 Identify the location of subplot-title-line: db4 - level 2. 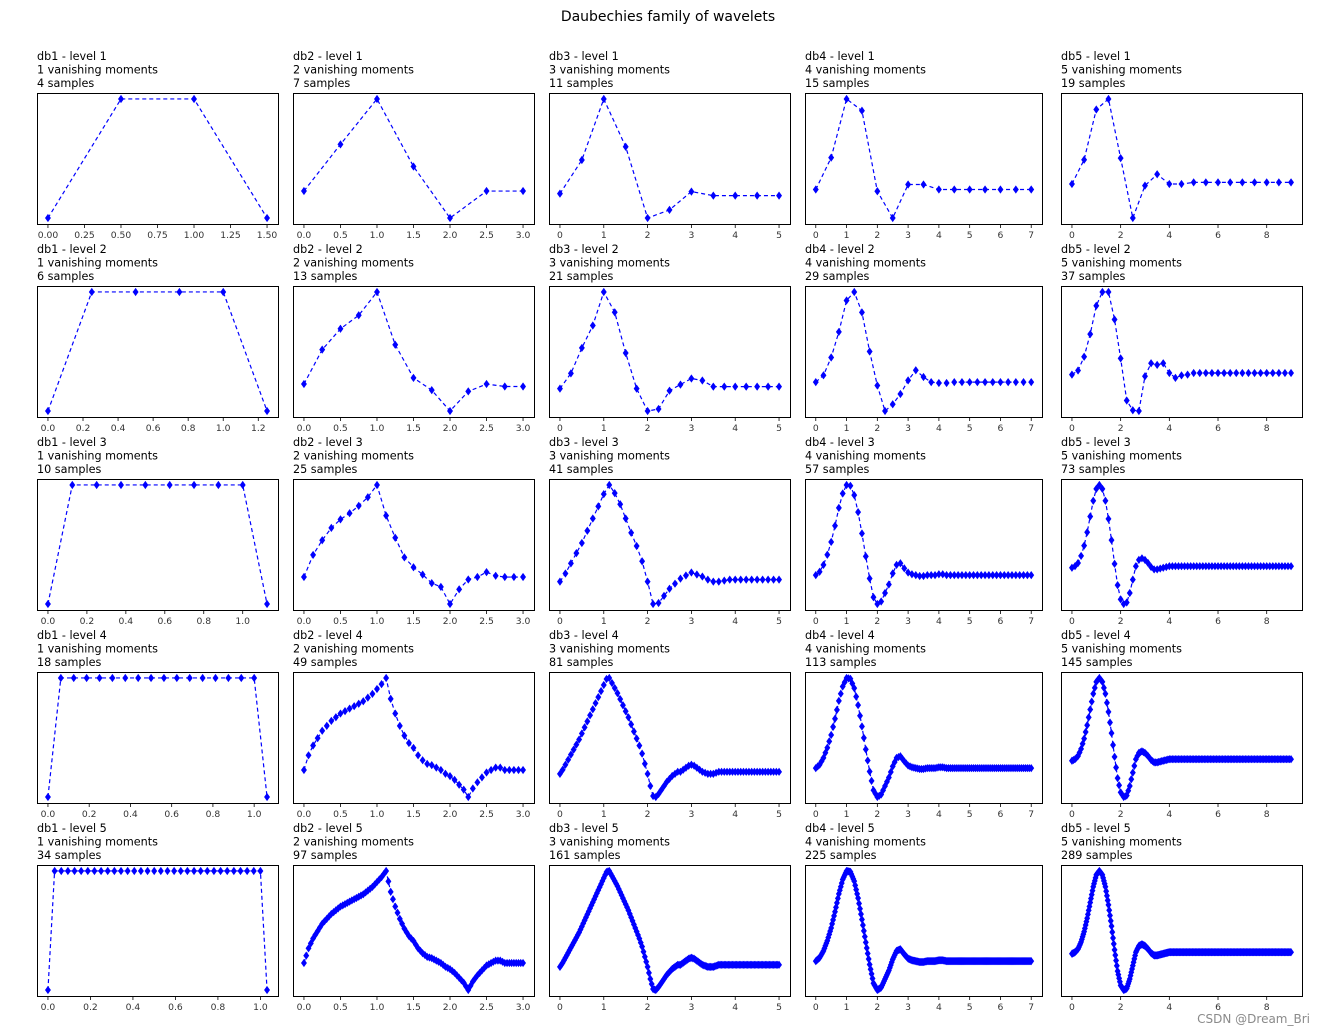
(840, 249).